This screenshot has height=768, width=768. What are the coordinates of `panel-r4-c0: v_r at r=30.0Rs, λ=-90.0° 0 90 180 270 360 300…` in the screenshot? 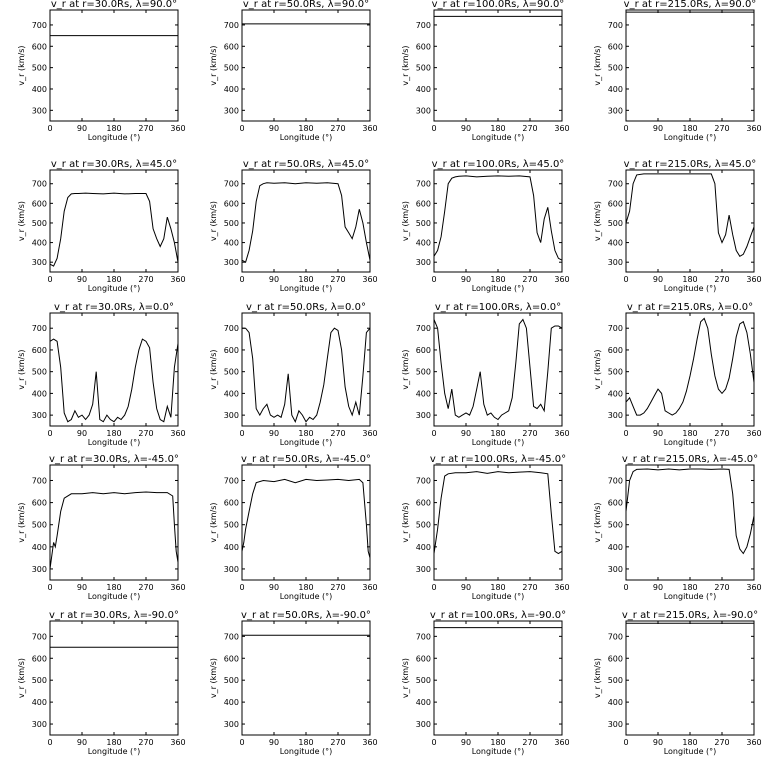 It's located at (101, 683).